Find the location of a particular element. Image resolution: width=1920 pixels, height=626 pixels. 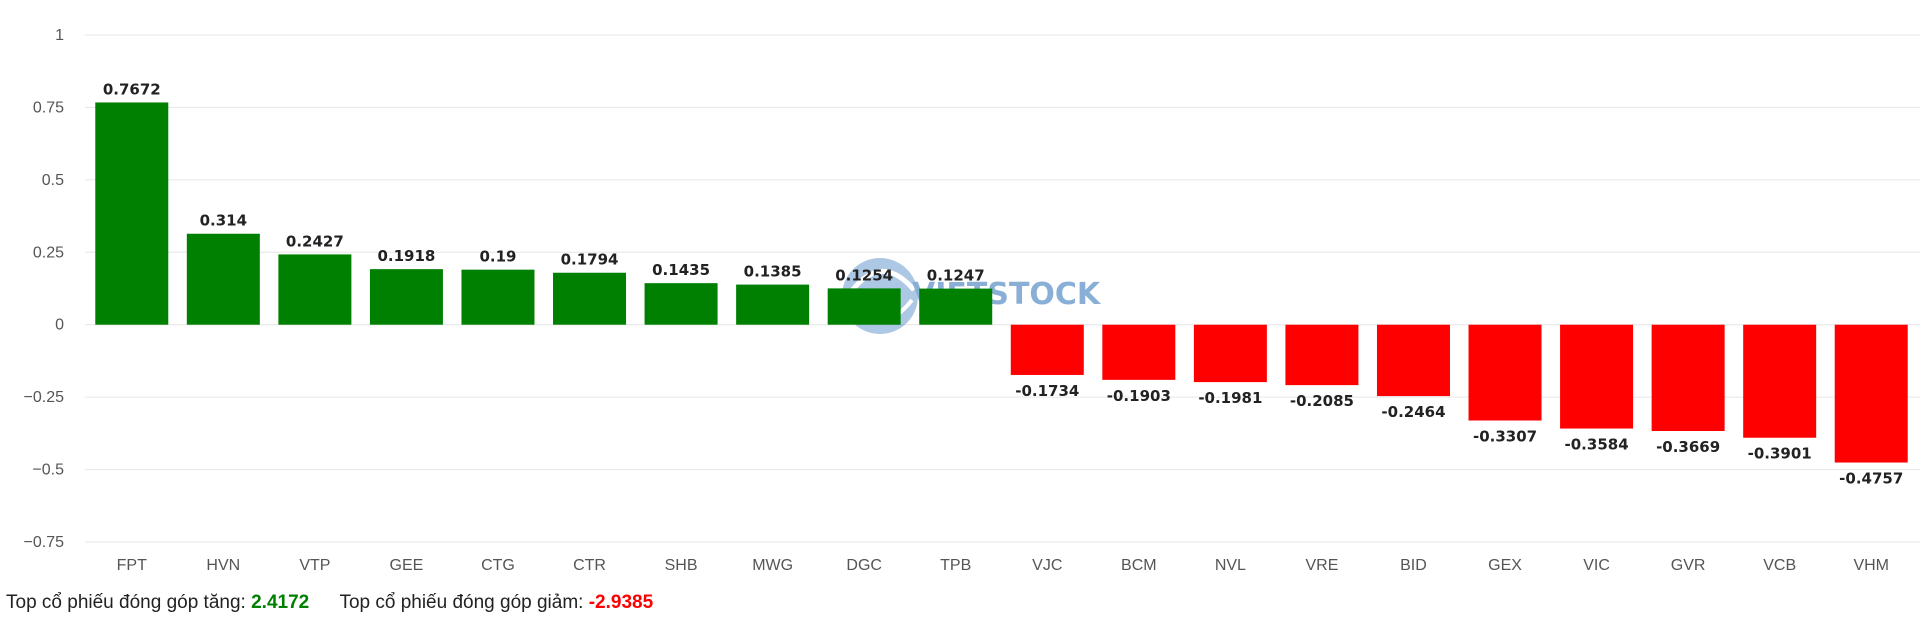

data-label-hvn: 0.314 is located at coordinates (223, 221).